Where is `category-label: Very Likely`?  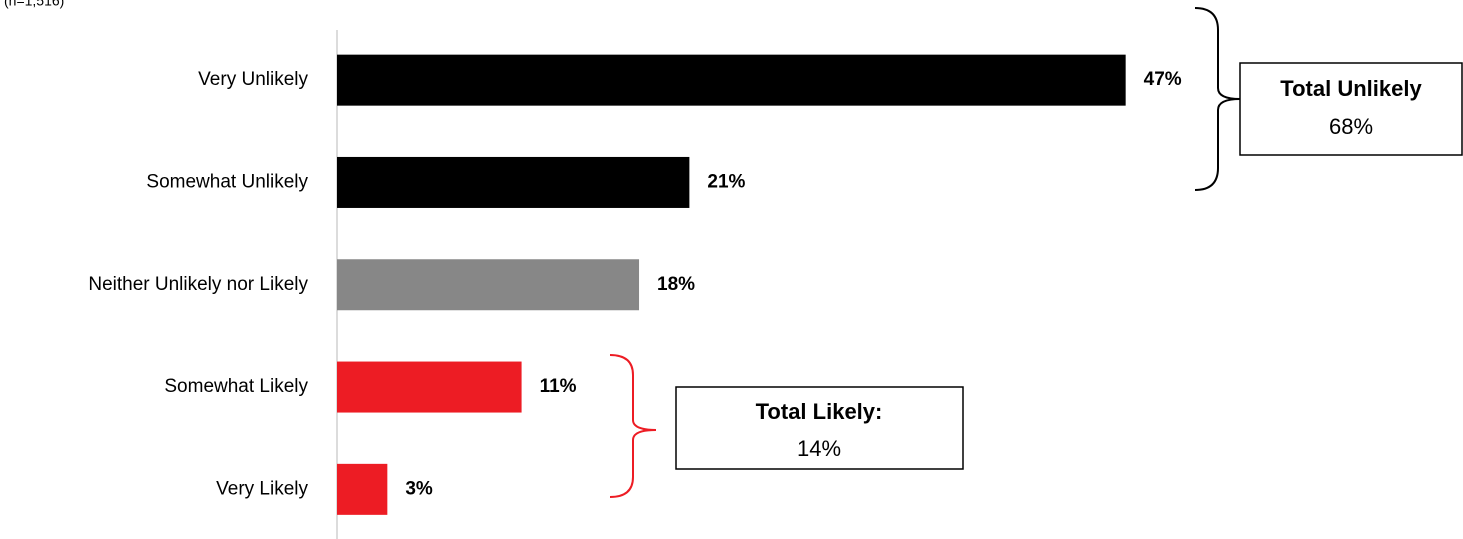 category-label: Very Likely is located at coordinates (262, 488).